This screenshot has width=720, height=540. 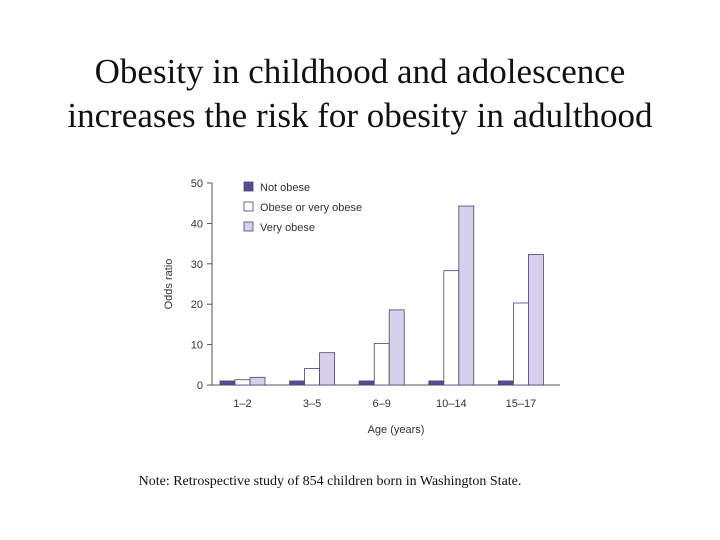 What do you see at coordinates (312, 404) in the screenshot?
I see `x-tick-label: 3–5` at bounding box center [312, 404].